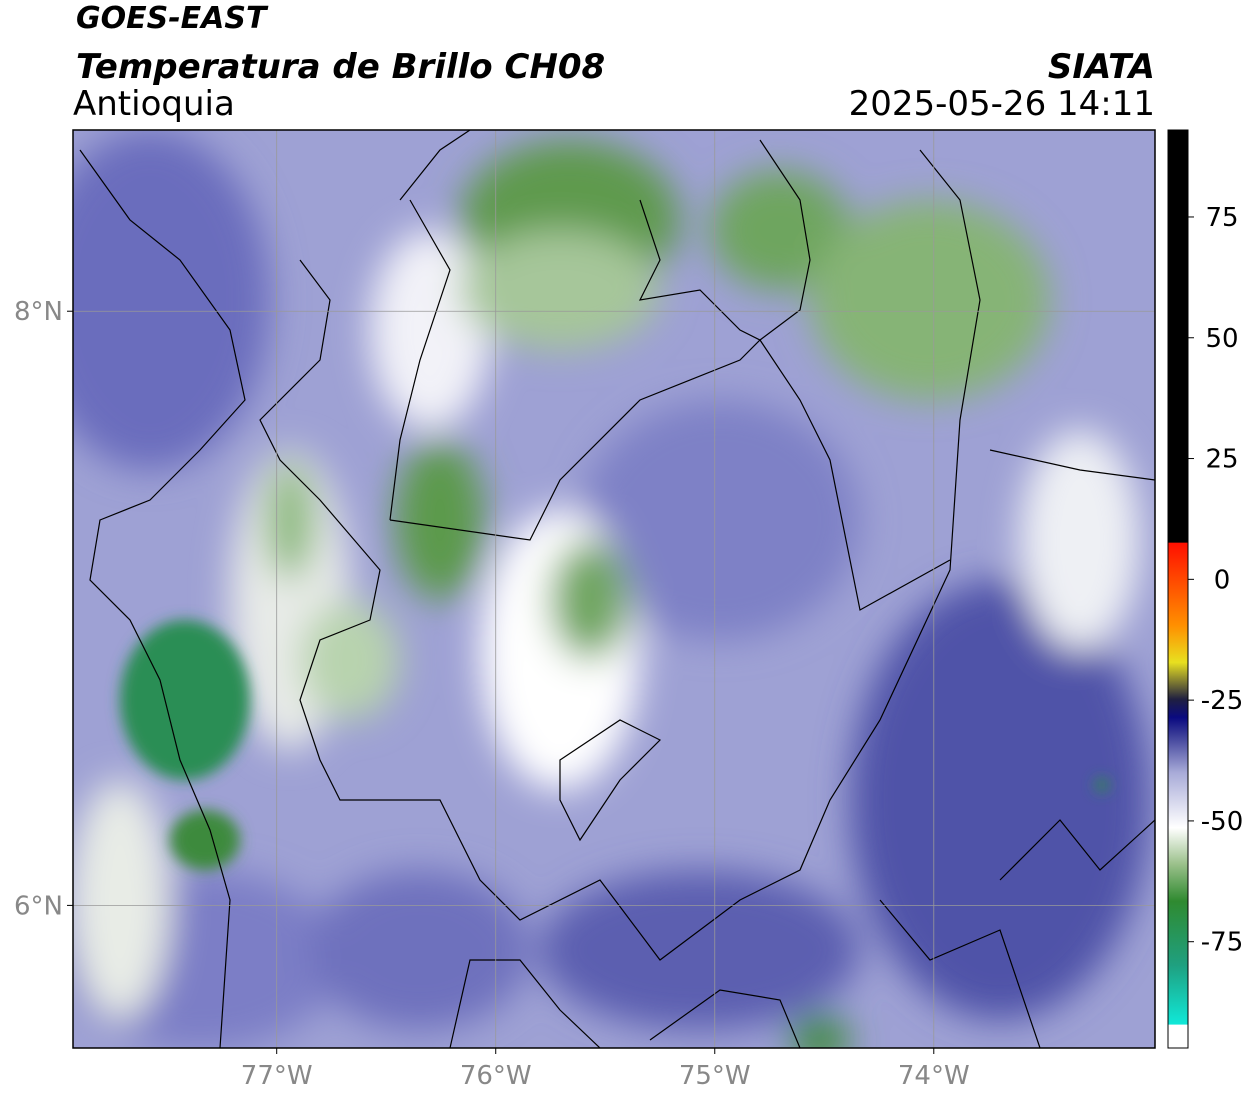  I want to click on colorbar-tick-label: -75, so click(1222, 943).